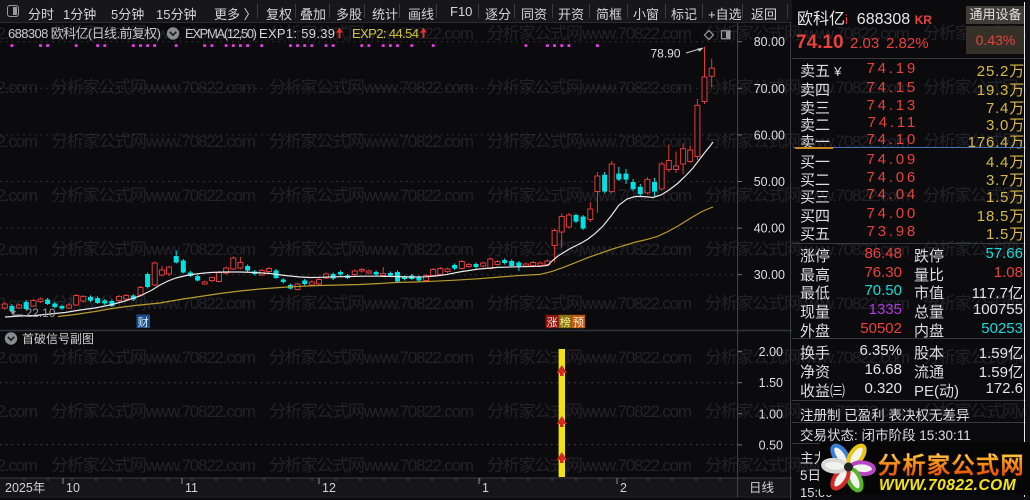 This screenshot has height=500, width=1030. I want to click on svg-text: 榜, so click(565, 322).